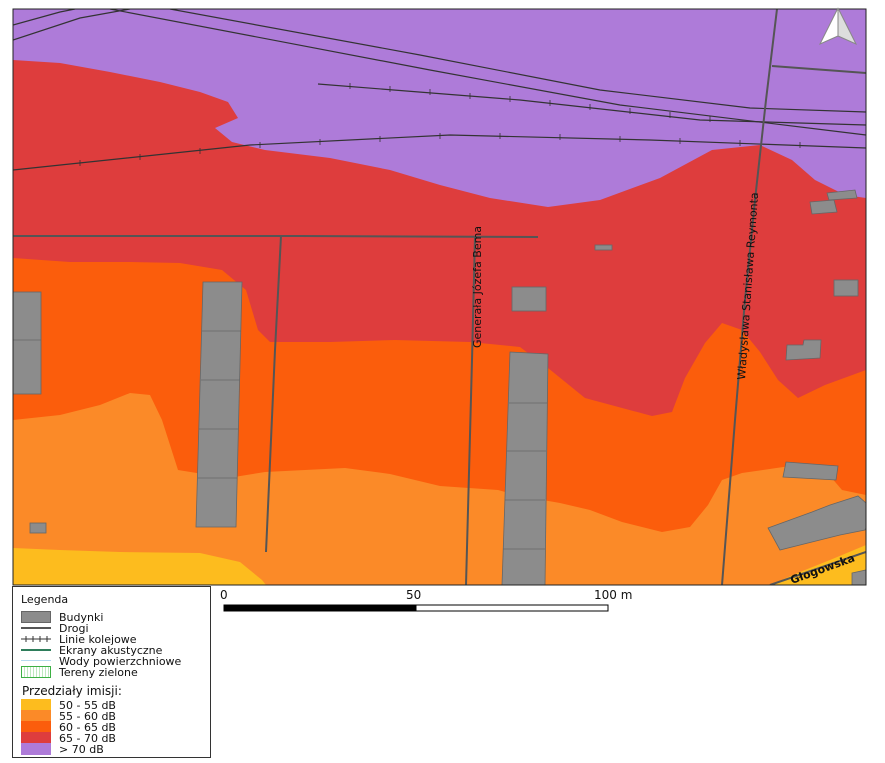 The height and width of the screenshot is (763, 885). I want to click on legend-range-50-55: 50 - 55 dB, so click(68, 705).